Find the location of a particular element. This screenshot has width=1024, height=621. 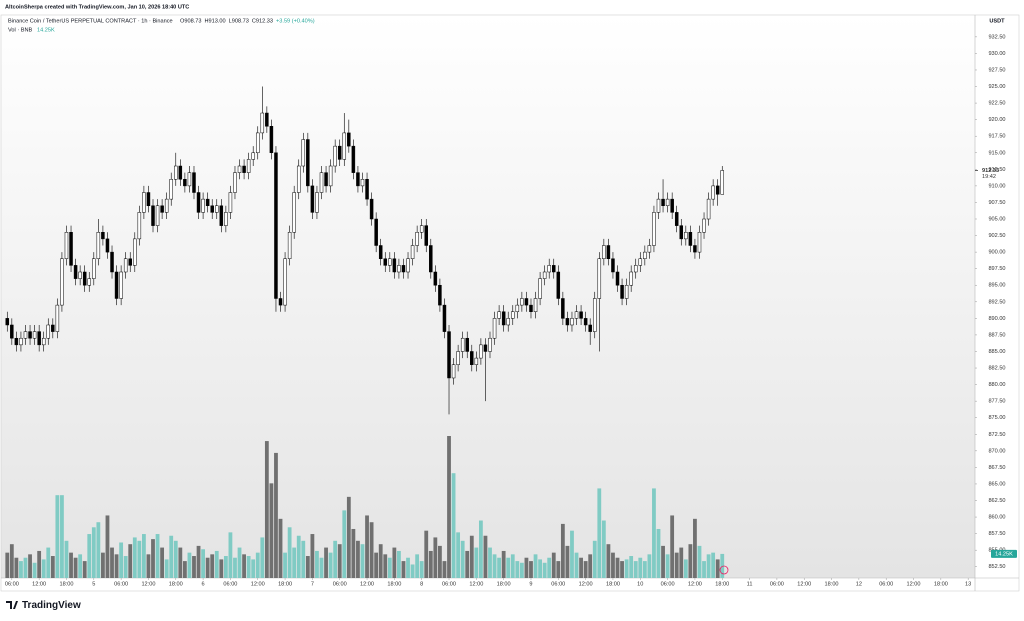

y-tick-label: 895.00 is located at coordinates (996, 286).